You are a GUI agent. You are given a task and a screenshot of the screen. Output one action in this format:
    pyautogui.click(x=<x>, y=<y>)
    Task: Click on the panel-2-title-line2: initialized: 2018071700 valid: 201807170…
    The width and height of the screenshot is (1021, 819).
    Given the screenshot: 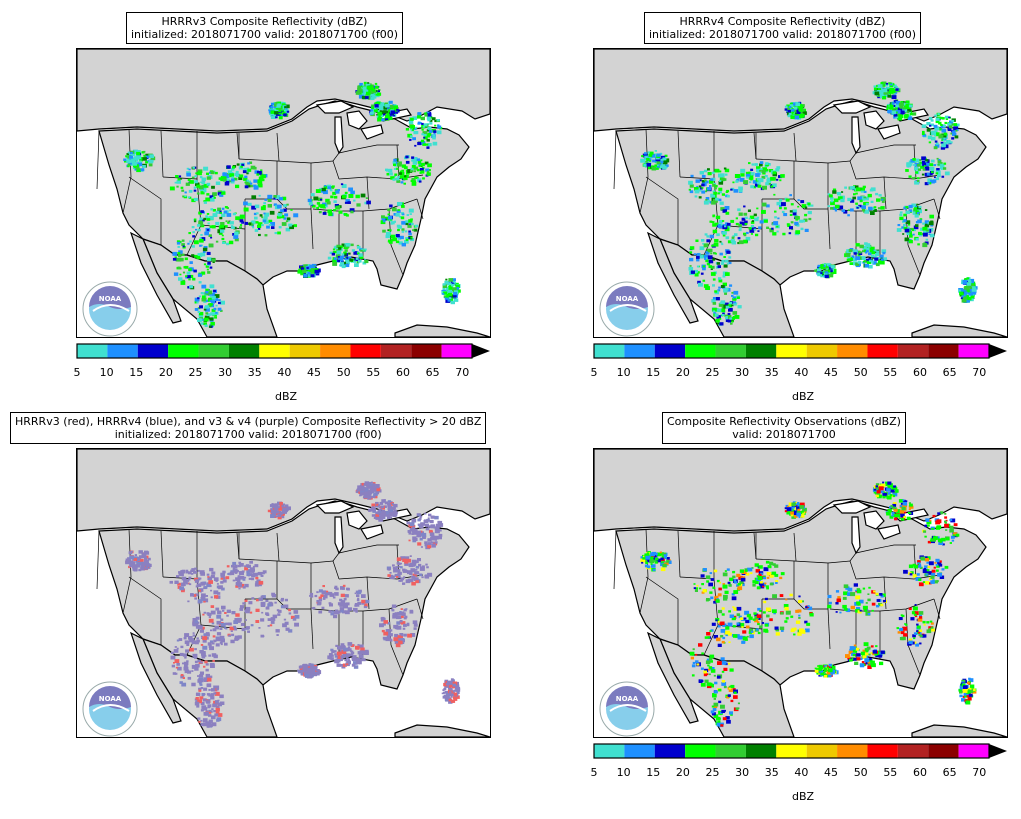 What is the action you would take?
    pyautogui.click(x=782, y=34)
    